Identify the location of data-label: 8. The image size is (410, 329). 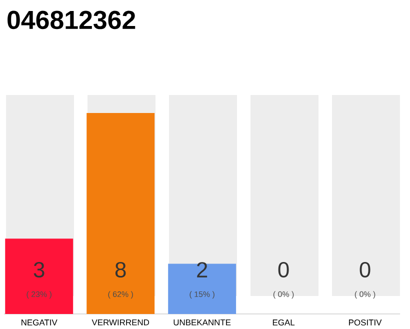
(120, 270).